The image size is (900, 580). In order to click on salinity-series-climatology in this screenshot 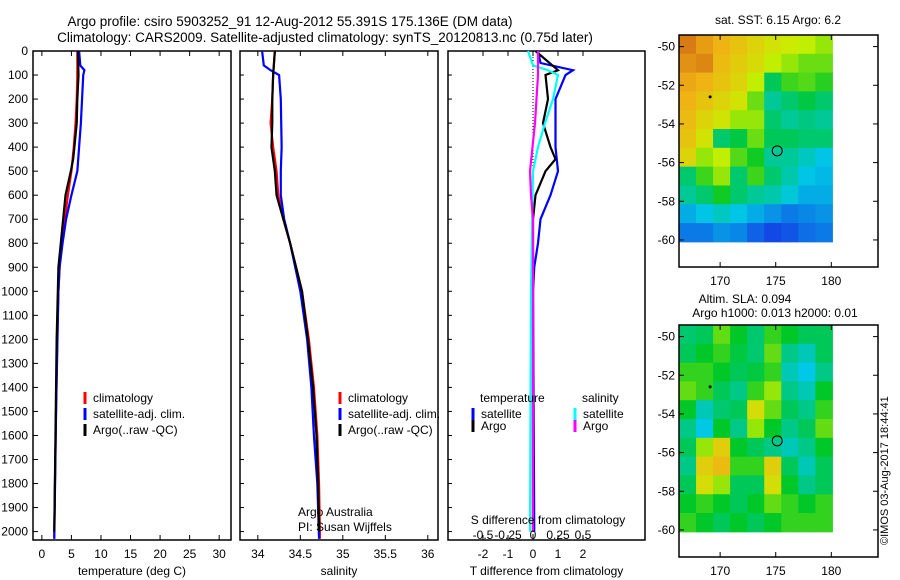, I will do `click(295, 294)`.